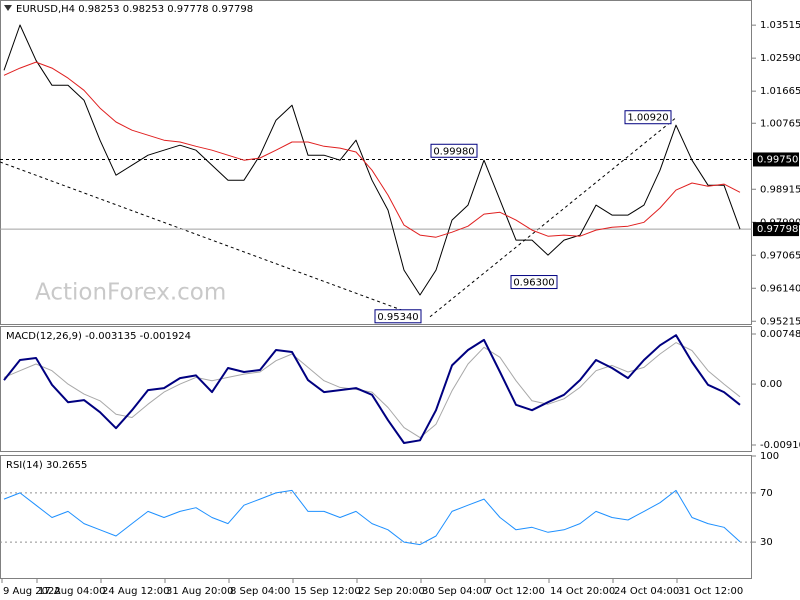 The height and width of the screenshot is (600, 800). I want to click on y-tick-label: 100, so click(769, 456).